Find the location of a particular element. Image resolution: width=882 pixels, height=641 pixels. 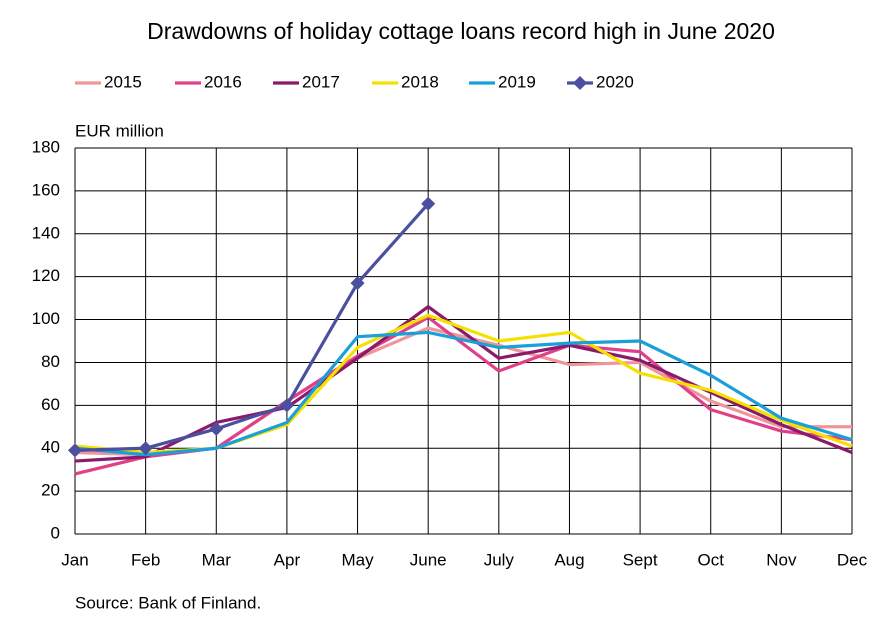

legend-label: 2020 is located at coordinates (615, 81).